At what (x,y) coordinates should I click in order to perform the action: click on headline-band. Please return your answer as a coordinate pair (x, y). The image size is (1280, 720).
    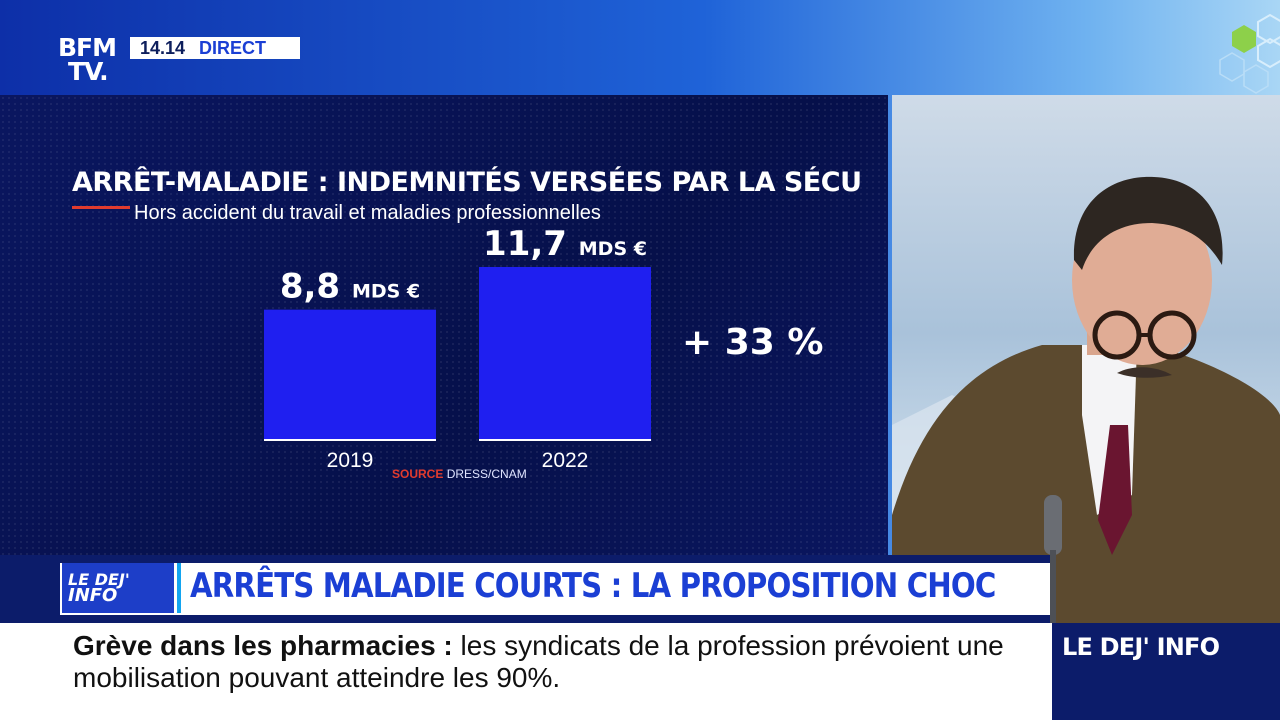
    Looking at the image, I should click on (525, 589).